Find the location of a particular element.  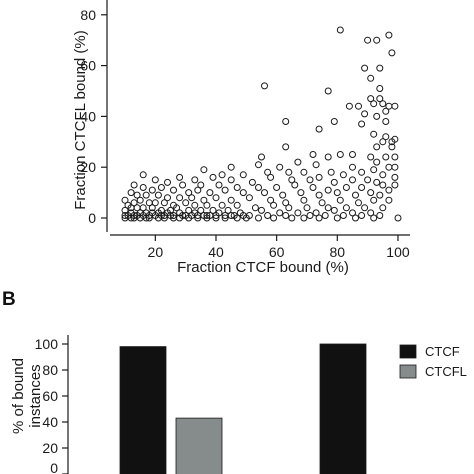

legend-swatch-ctcfl is located at coordinates (408, 371).